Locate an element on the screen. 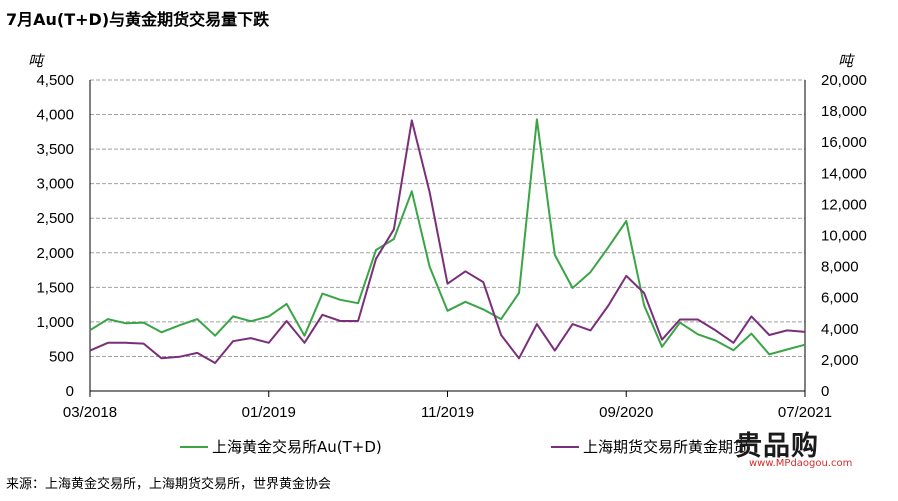 The height and width of the screenshot is (501, 898). left-axis-unit: 吨 is located at coordinates (36, 61).